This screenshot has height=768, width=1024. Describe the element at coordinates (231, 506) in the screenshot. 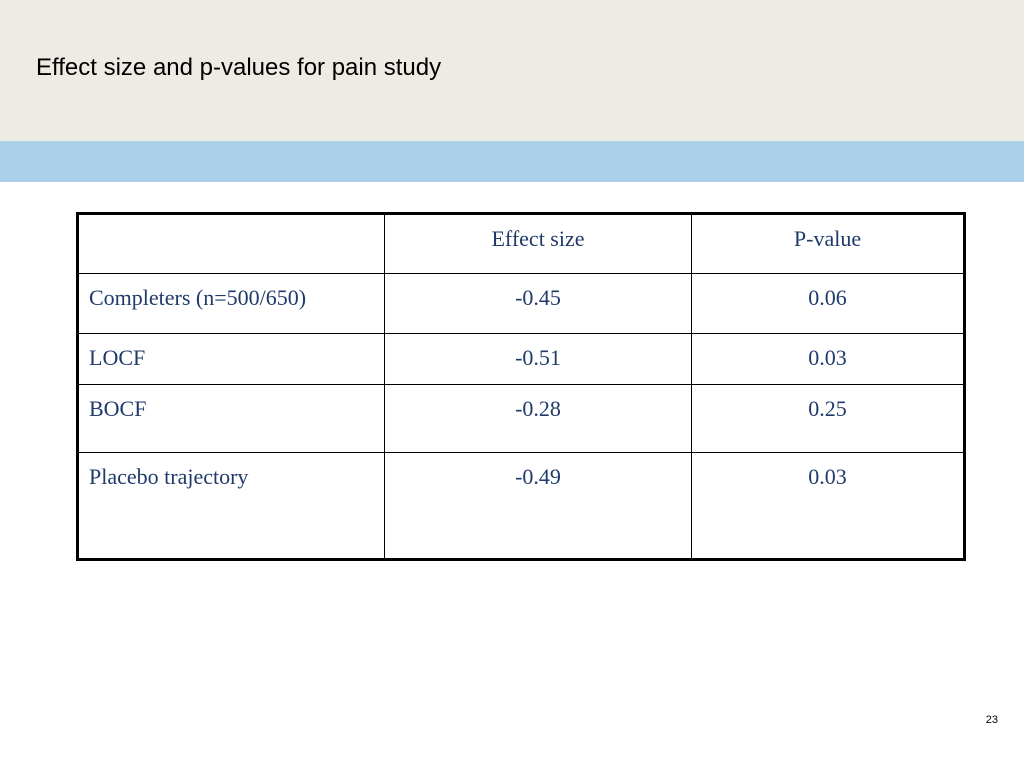

I see `row-label: Placebo trajectory` at that location.